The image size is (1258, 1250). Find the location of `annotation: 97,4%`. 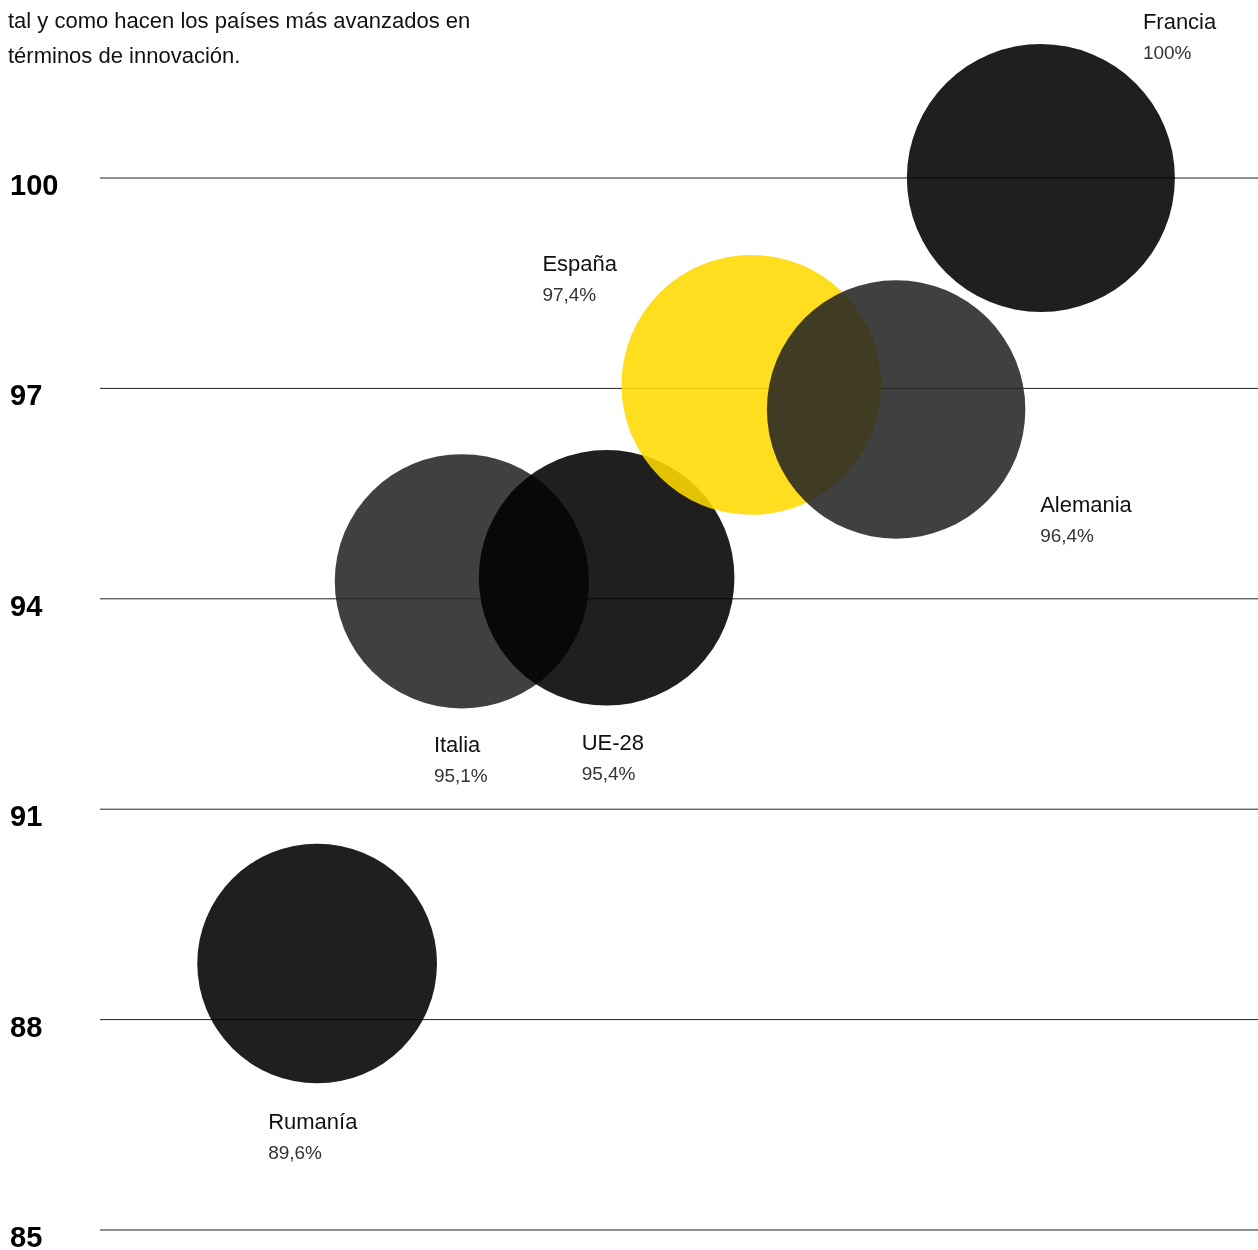

annotation: 97,4% is located at coordinates (569, 294).